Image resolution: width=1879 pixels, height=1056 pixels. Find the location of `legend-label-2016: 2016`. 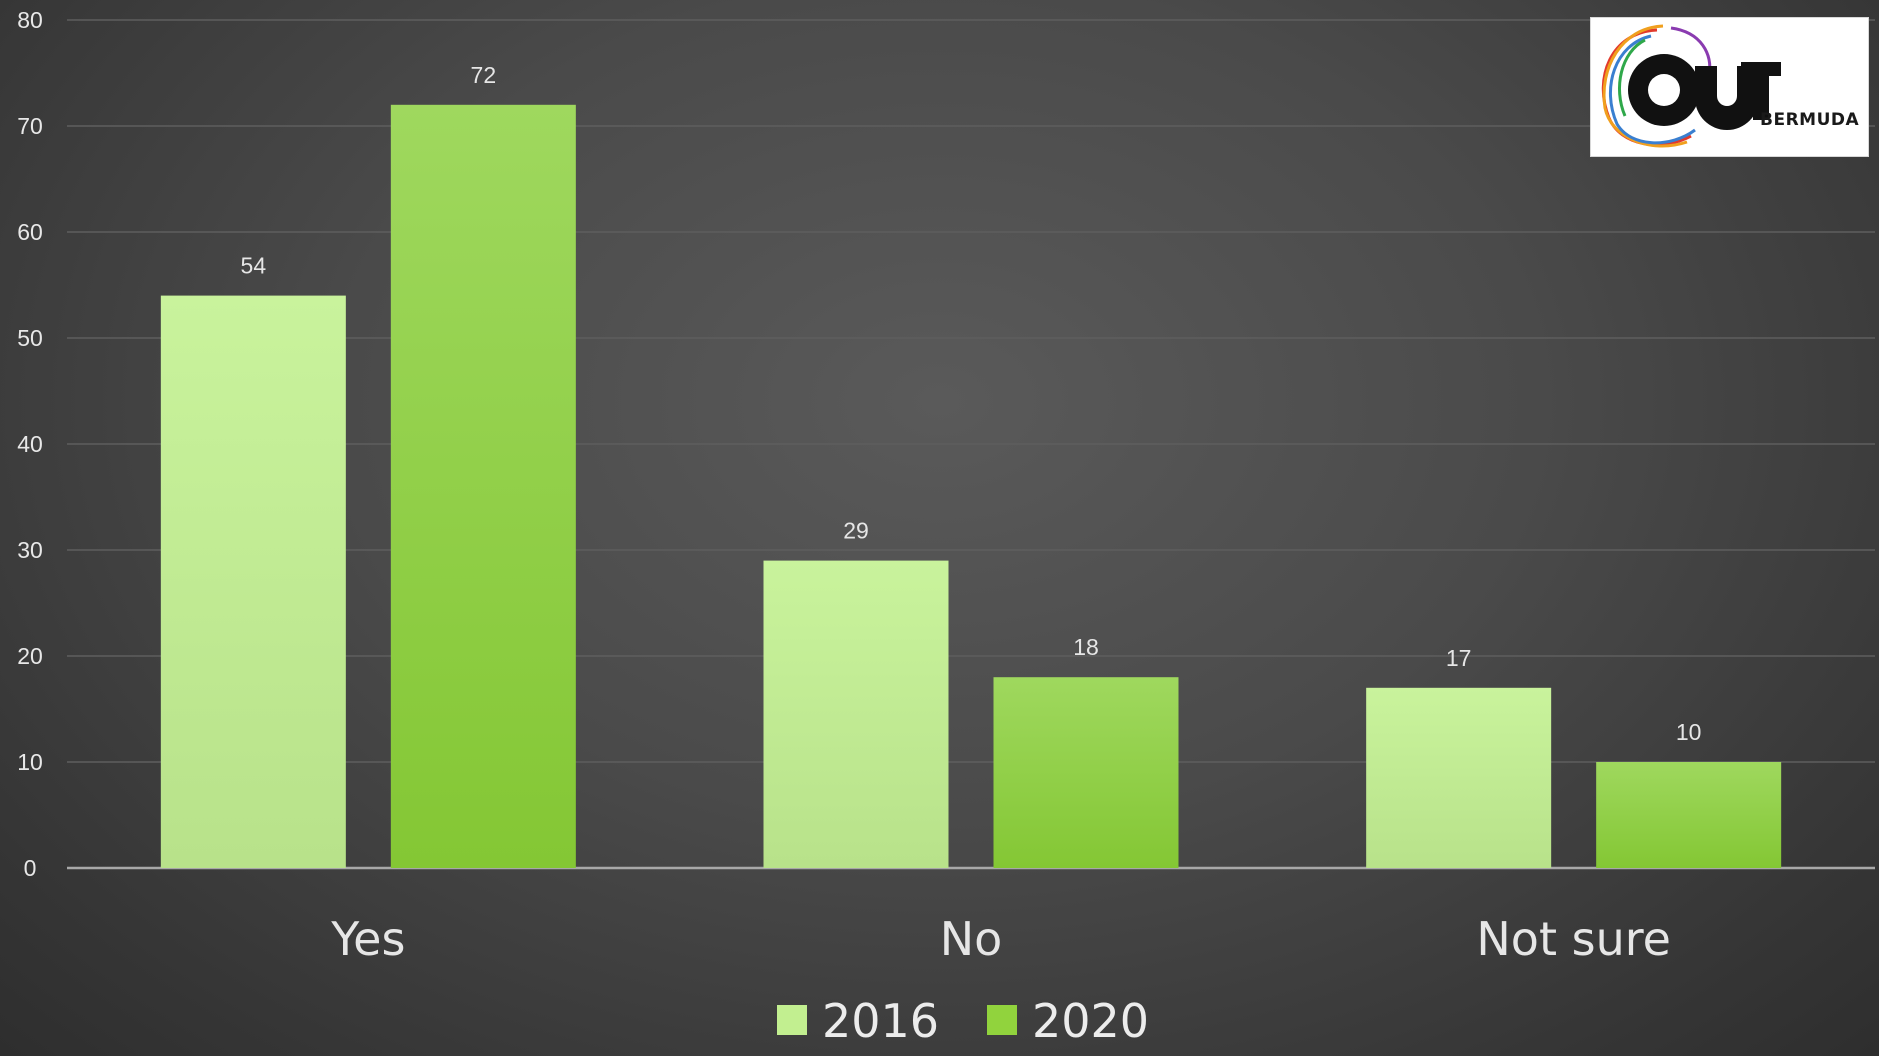

legend-label-2016: 2016 is located at coordinates (880, 1021).